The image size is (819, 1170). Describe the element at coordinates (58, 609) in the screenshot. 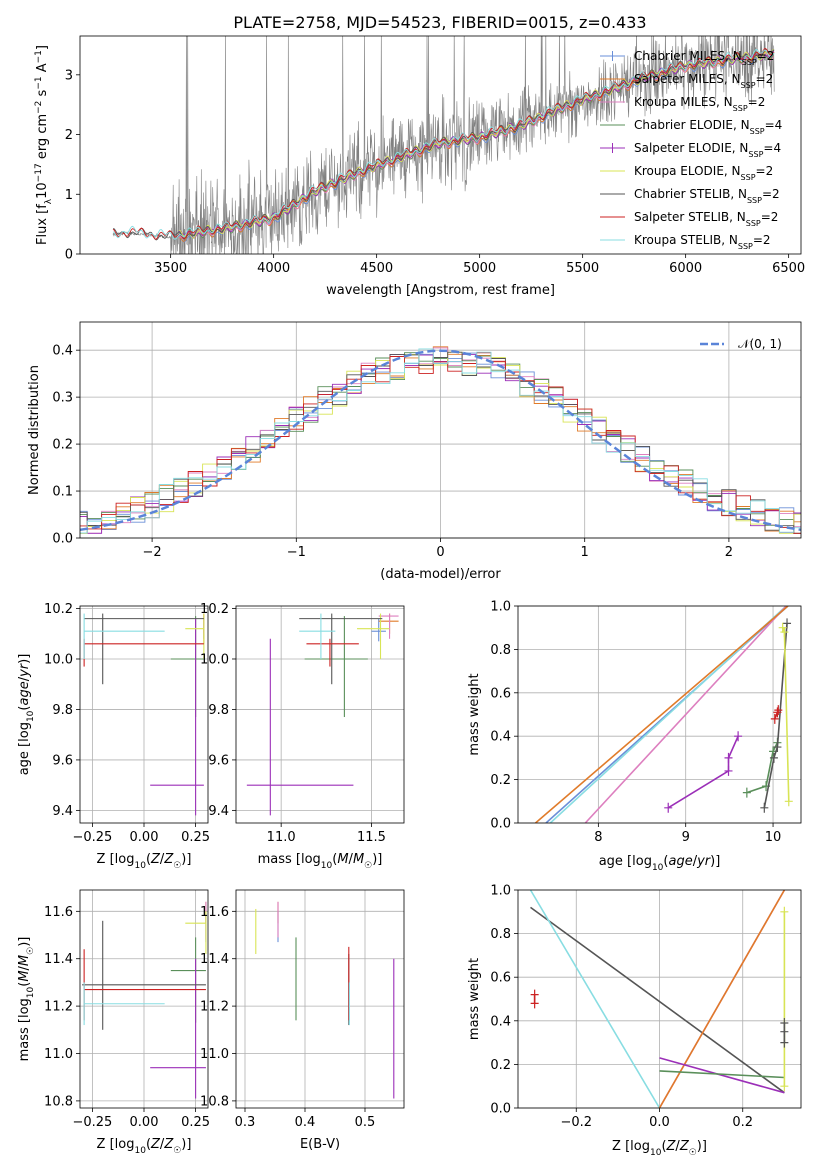

I see `age_vs_Z-ytick-label: 10.2` at that location.